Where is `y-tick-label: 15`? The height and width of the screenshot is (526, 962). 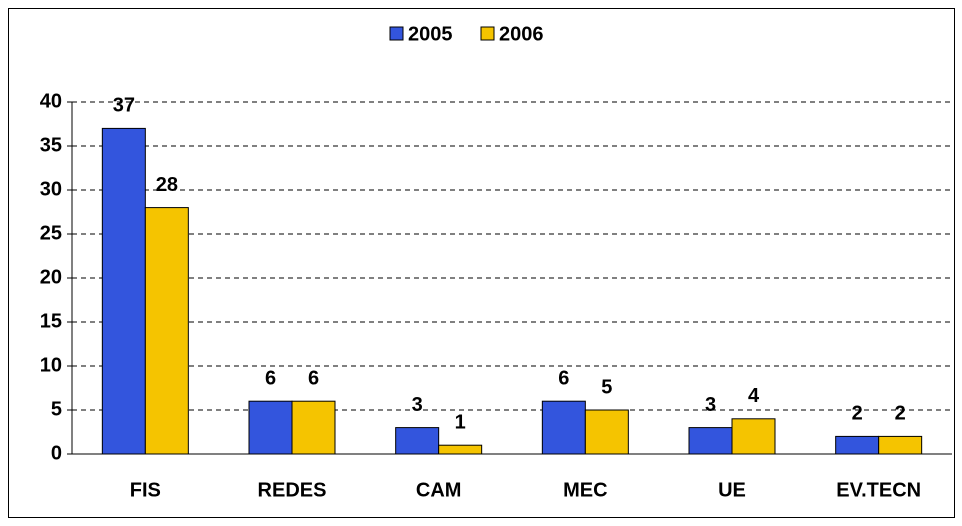 y-tick-label: 15 is located at coordinates (51, 321).